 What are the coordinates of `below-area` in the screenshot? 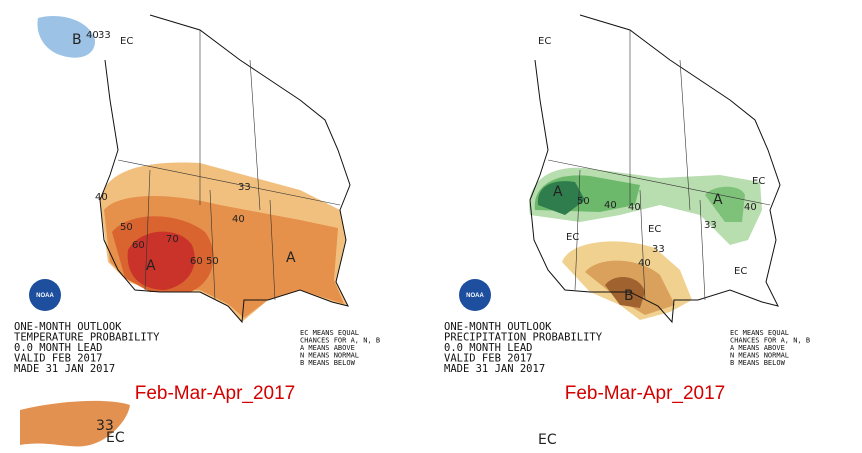 It's located at (66, 37).